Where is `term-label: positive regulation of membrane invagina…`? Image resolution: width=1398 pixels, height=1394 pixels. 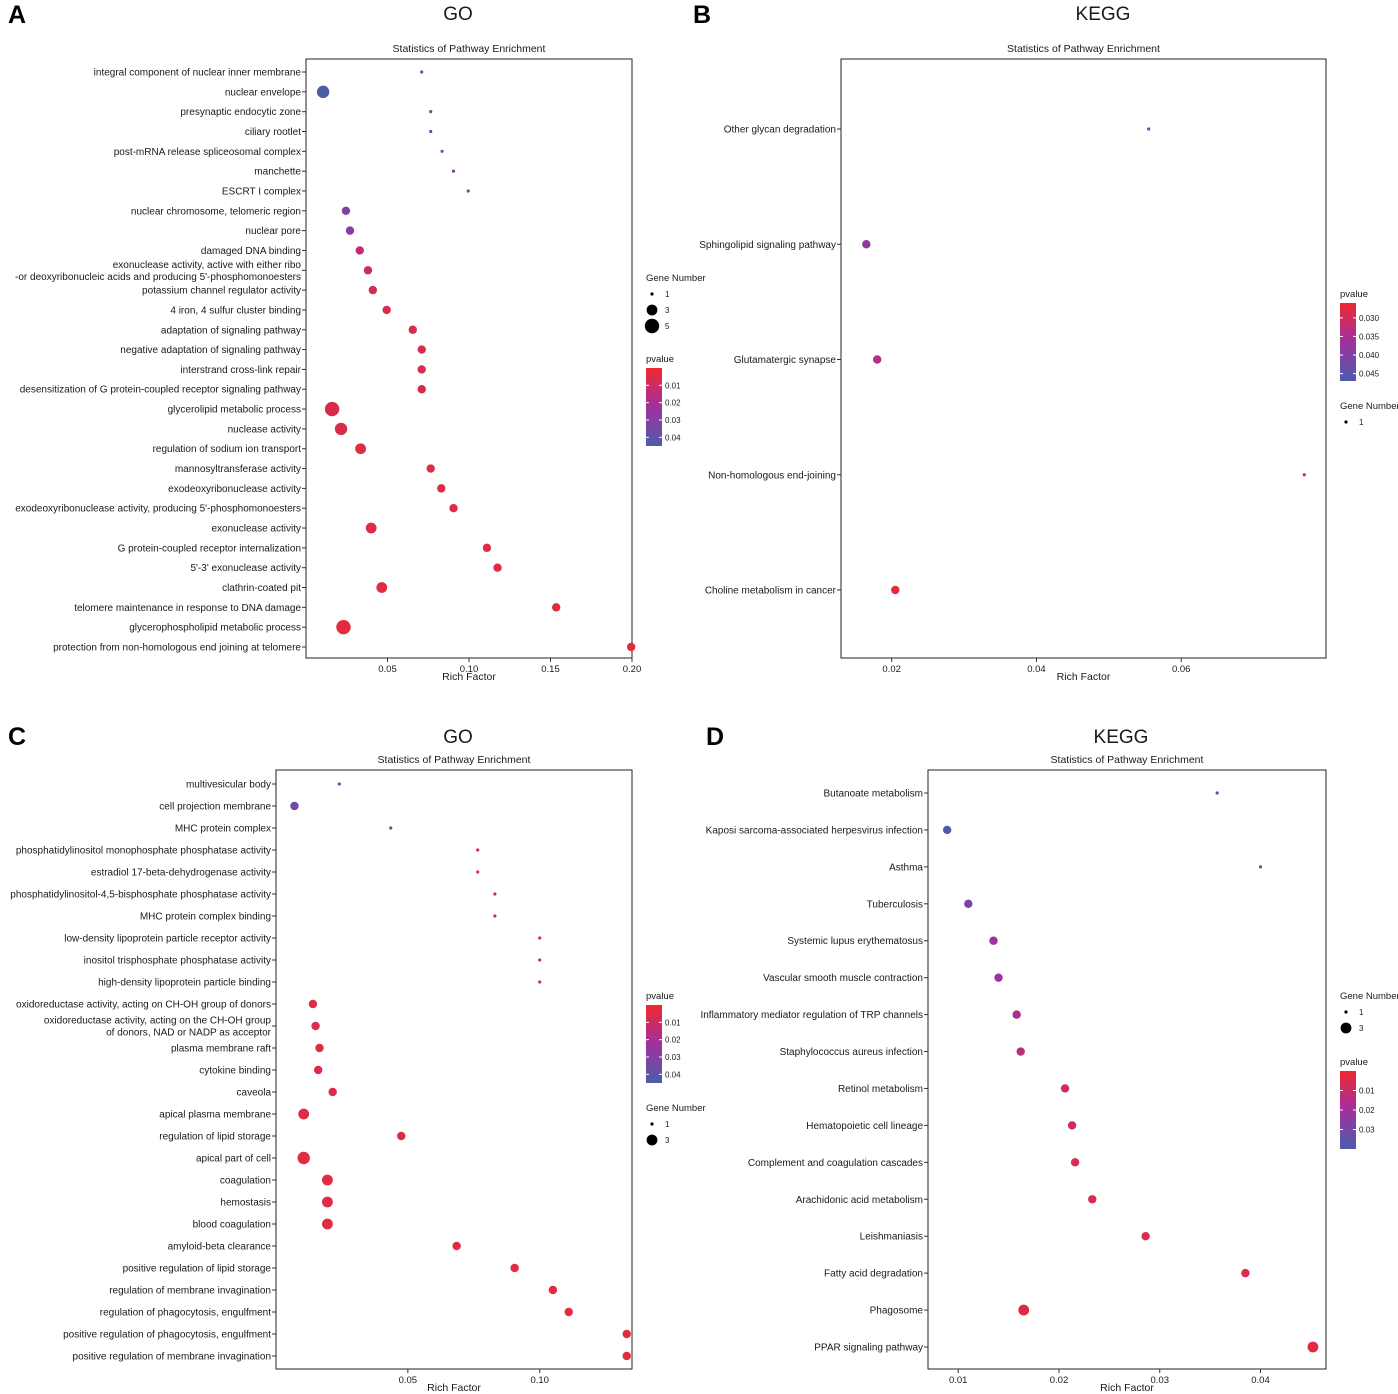 term-label: positive regulation of membrane invagina… is located at coordinates (172, 1357).